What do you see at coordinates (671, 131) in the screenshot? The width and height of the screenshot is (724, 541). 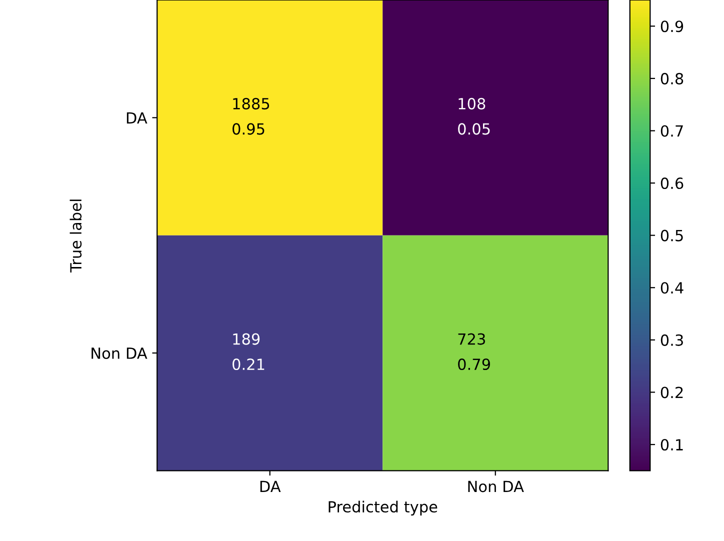 I see `color-bar-label: 0.7` at bounding box center [671, 131].